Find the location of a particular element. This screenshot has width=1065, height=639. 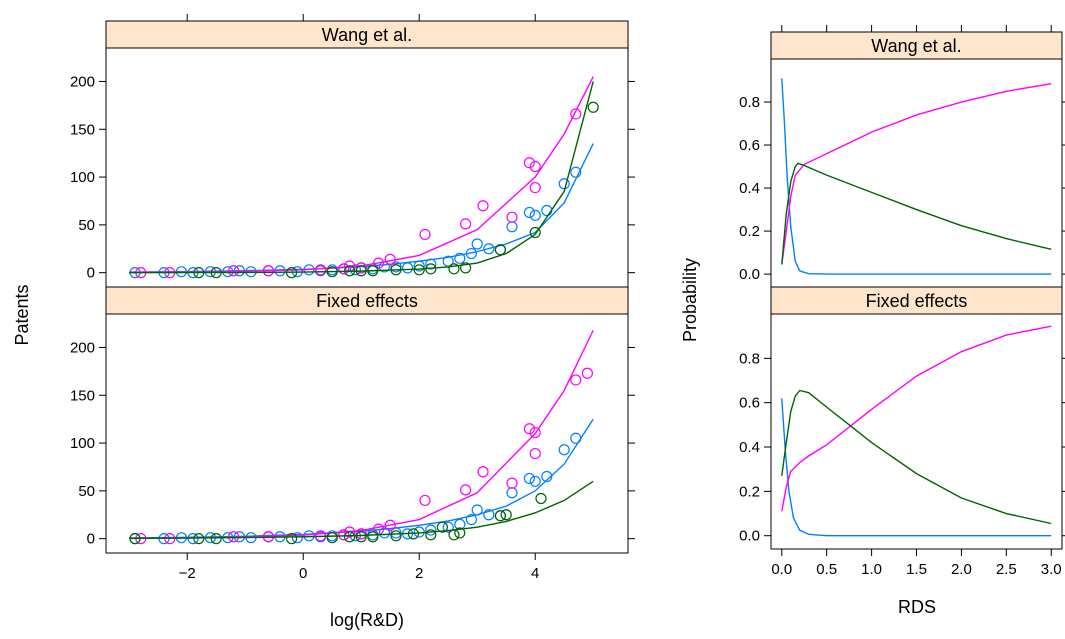

series-line-magenta-left-top is located at coordinates (361, 175).